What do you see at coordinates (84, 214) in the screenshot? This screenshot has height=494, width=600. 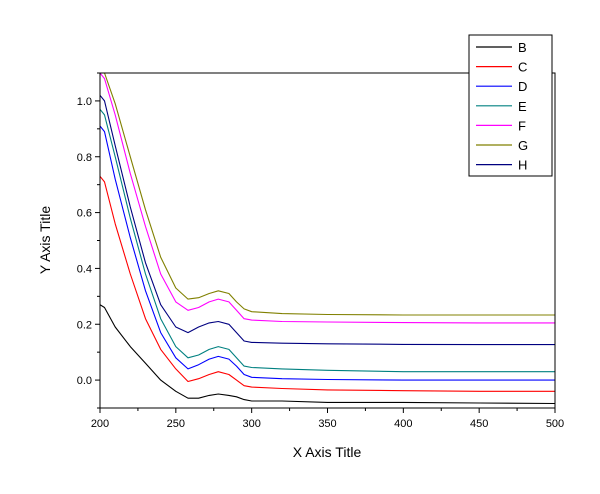 I see `y-tick-label: 0.6` at bounding box center [84, 214].